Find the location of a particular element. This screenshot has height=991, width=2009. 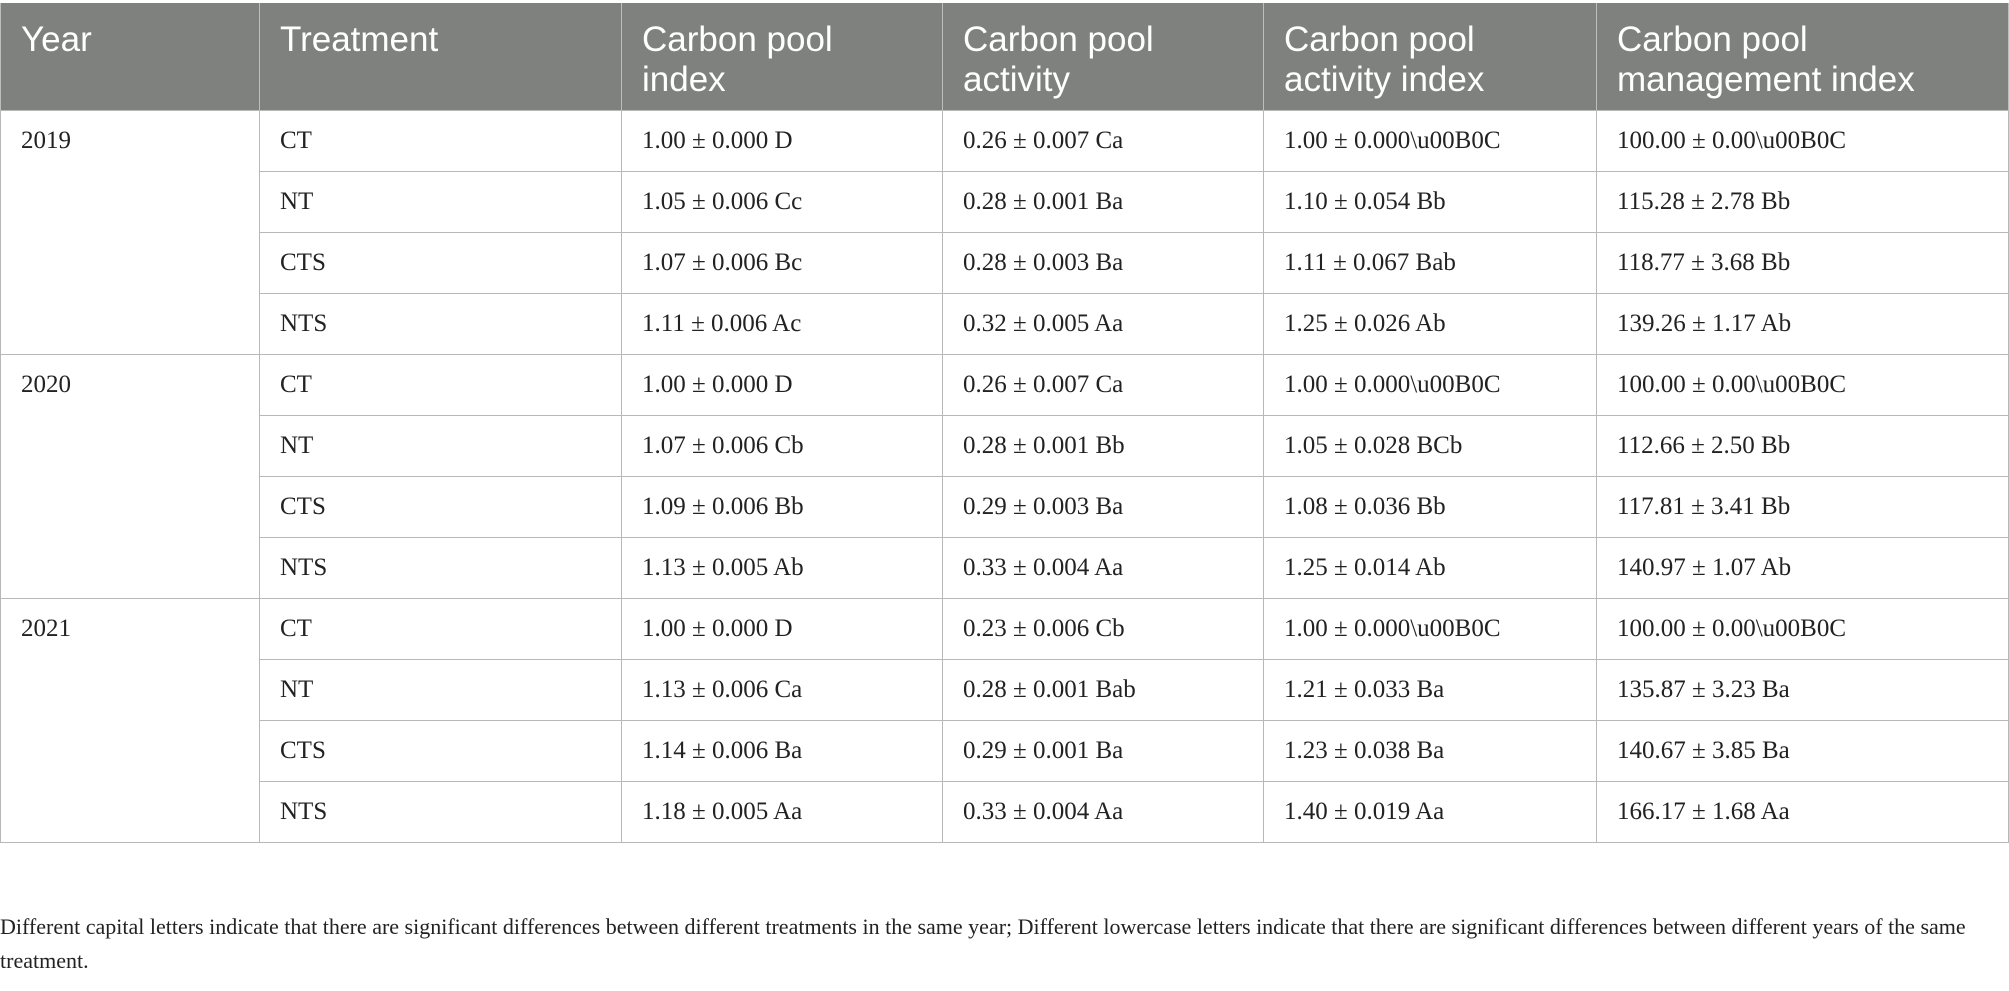

carbon-pool-management-index-cell: 117.81 ± 3.41 Bb is located at coordinates (1802, 507).